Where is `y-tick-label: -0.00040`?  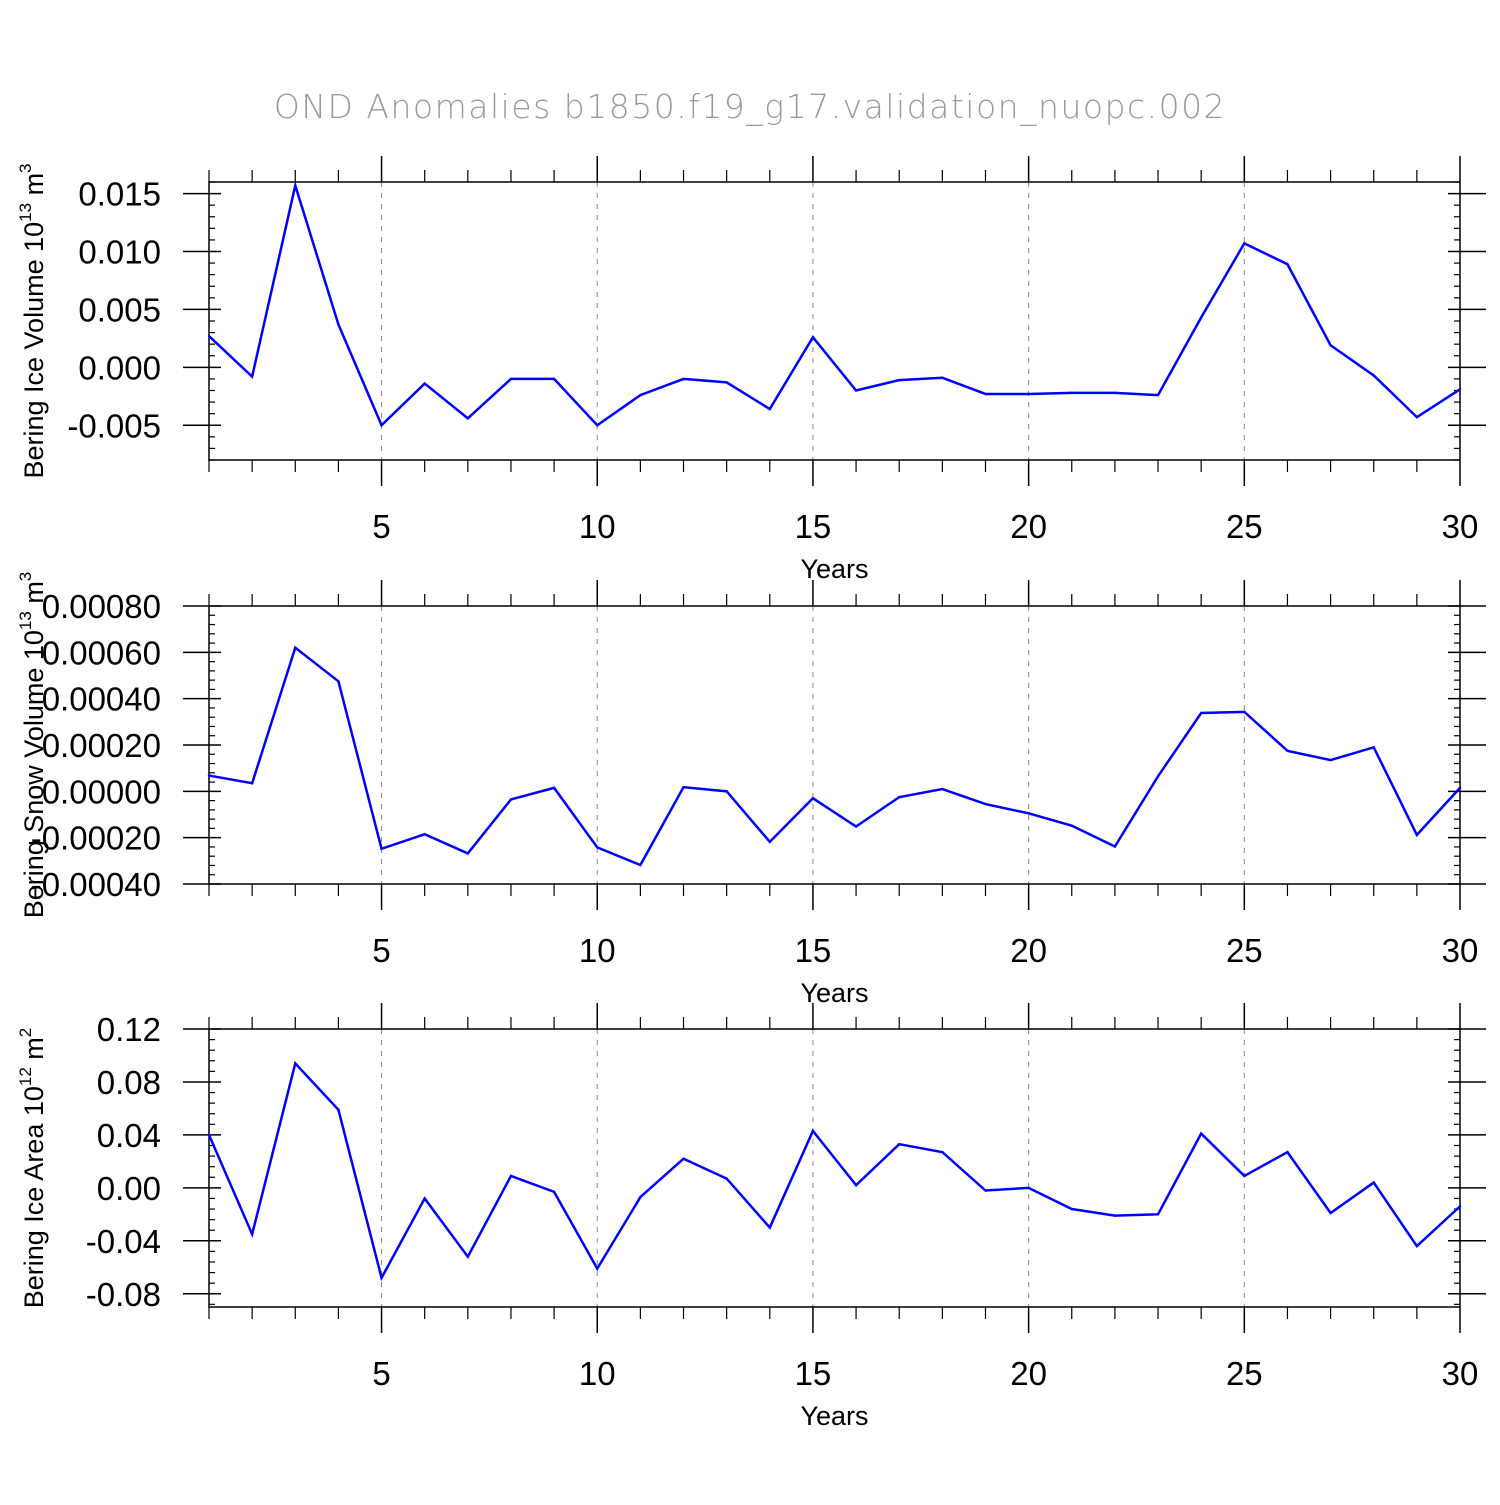
y-tick-label: -0.00040 is located at coordinates (96, 884).